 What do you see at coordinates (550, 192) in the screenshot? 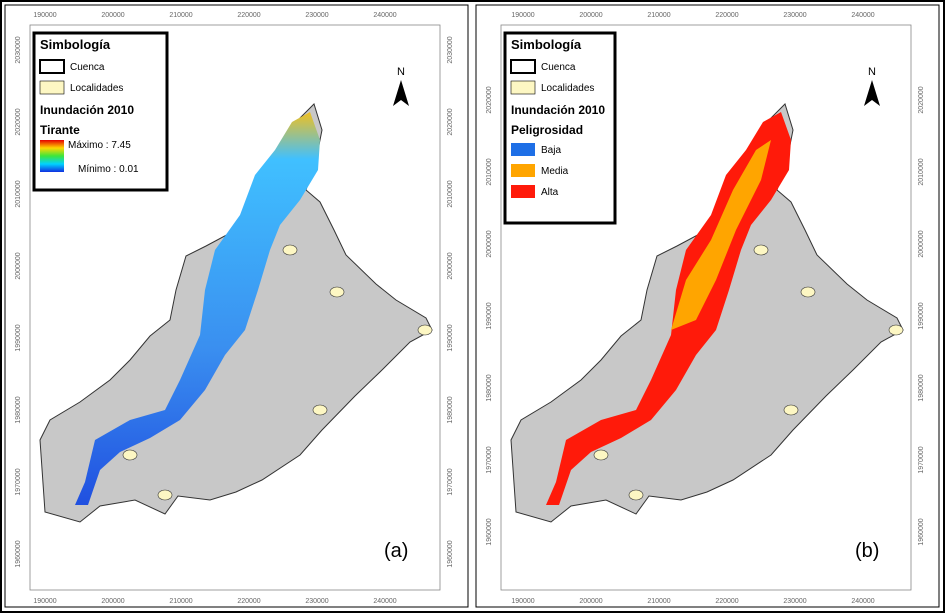
I see `legend-class-name: Alta` at bounding box center [550, 192].